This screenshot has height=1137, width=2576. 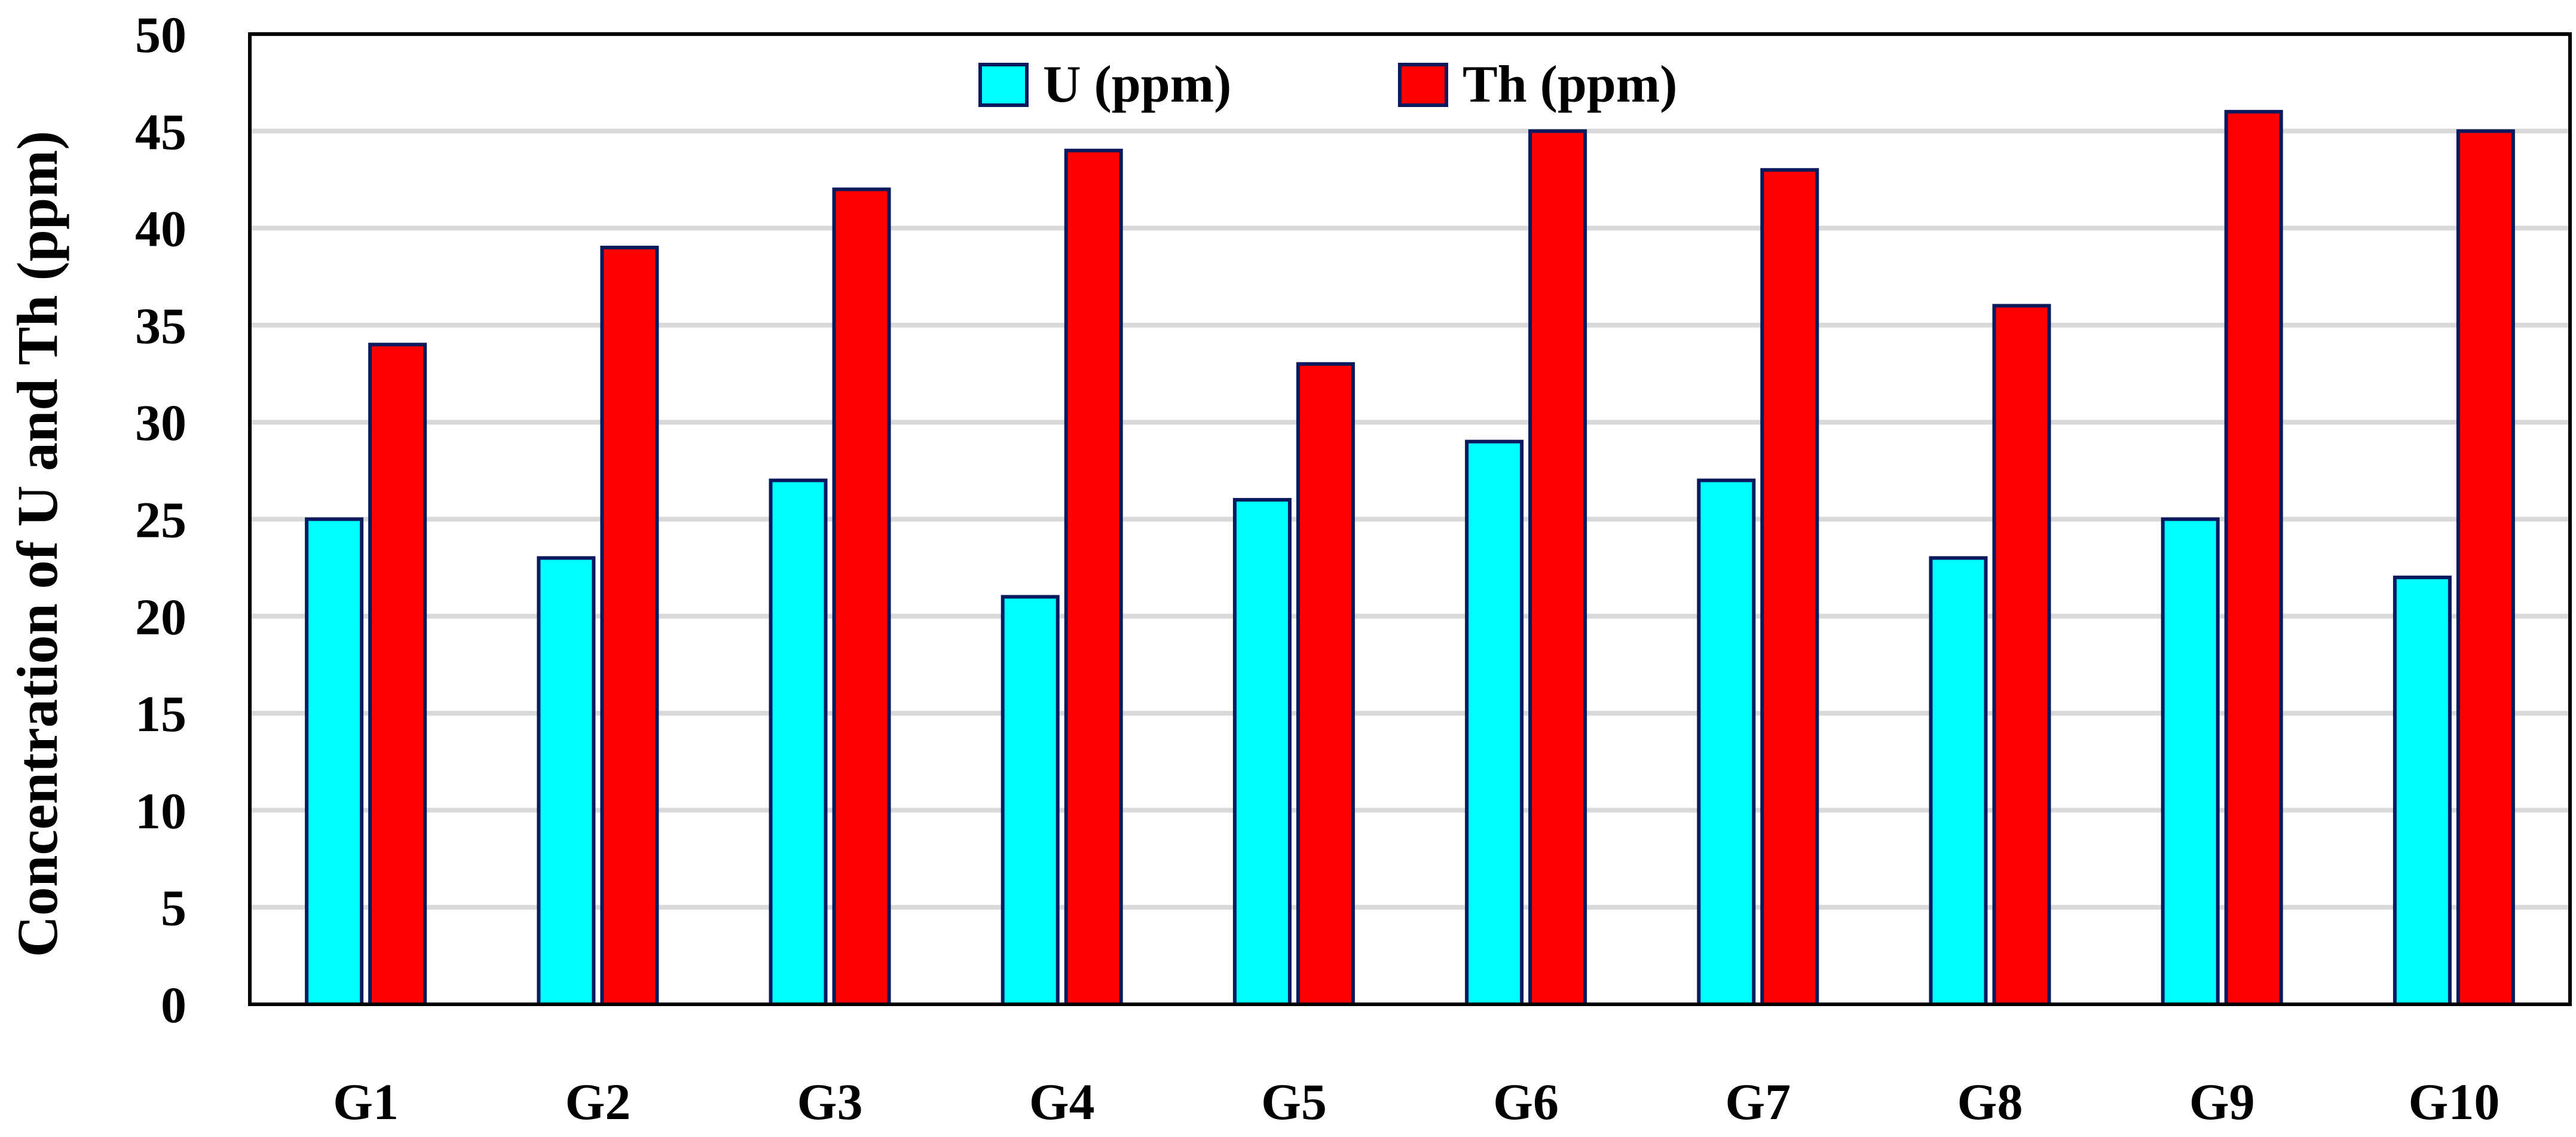 What do you see at coordinates (1262, 752) in the screenshot?
I see `bar-u-g5` at bounding box center [1262, 752].